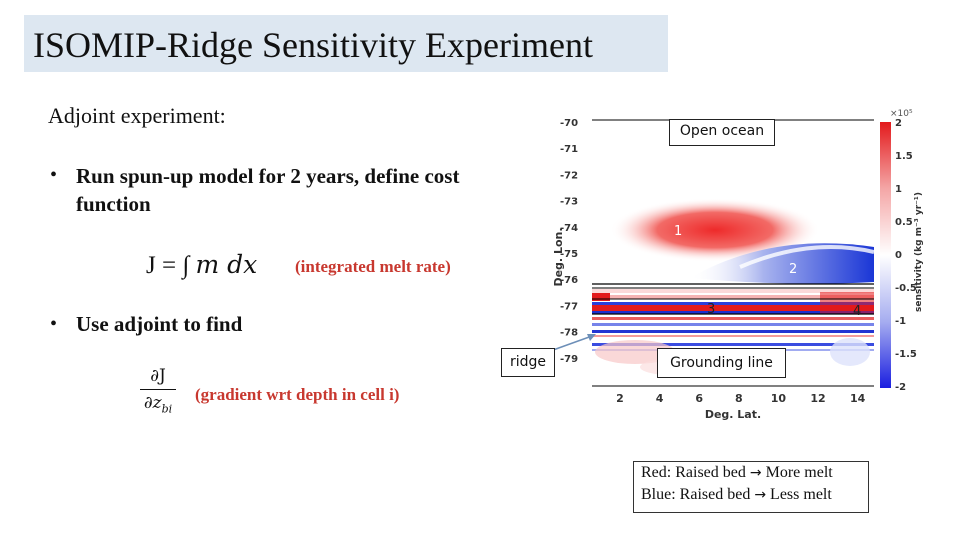 The image size is (960, 540). Describe the element at coordinates (722, 132) in the screenshot. I see `open-ocean-label: Open ocean` at that location.